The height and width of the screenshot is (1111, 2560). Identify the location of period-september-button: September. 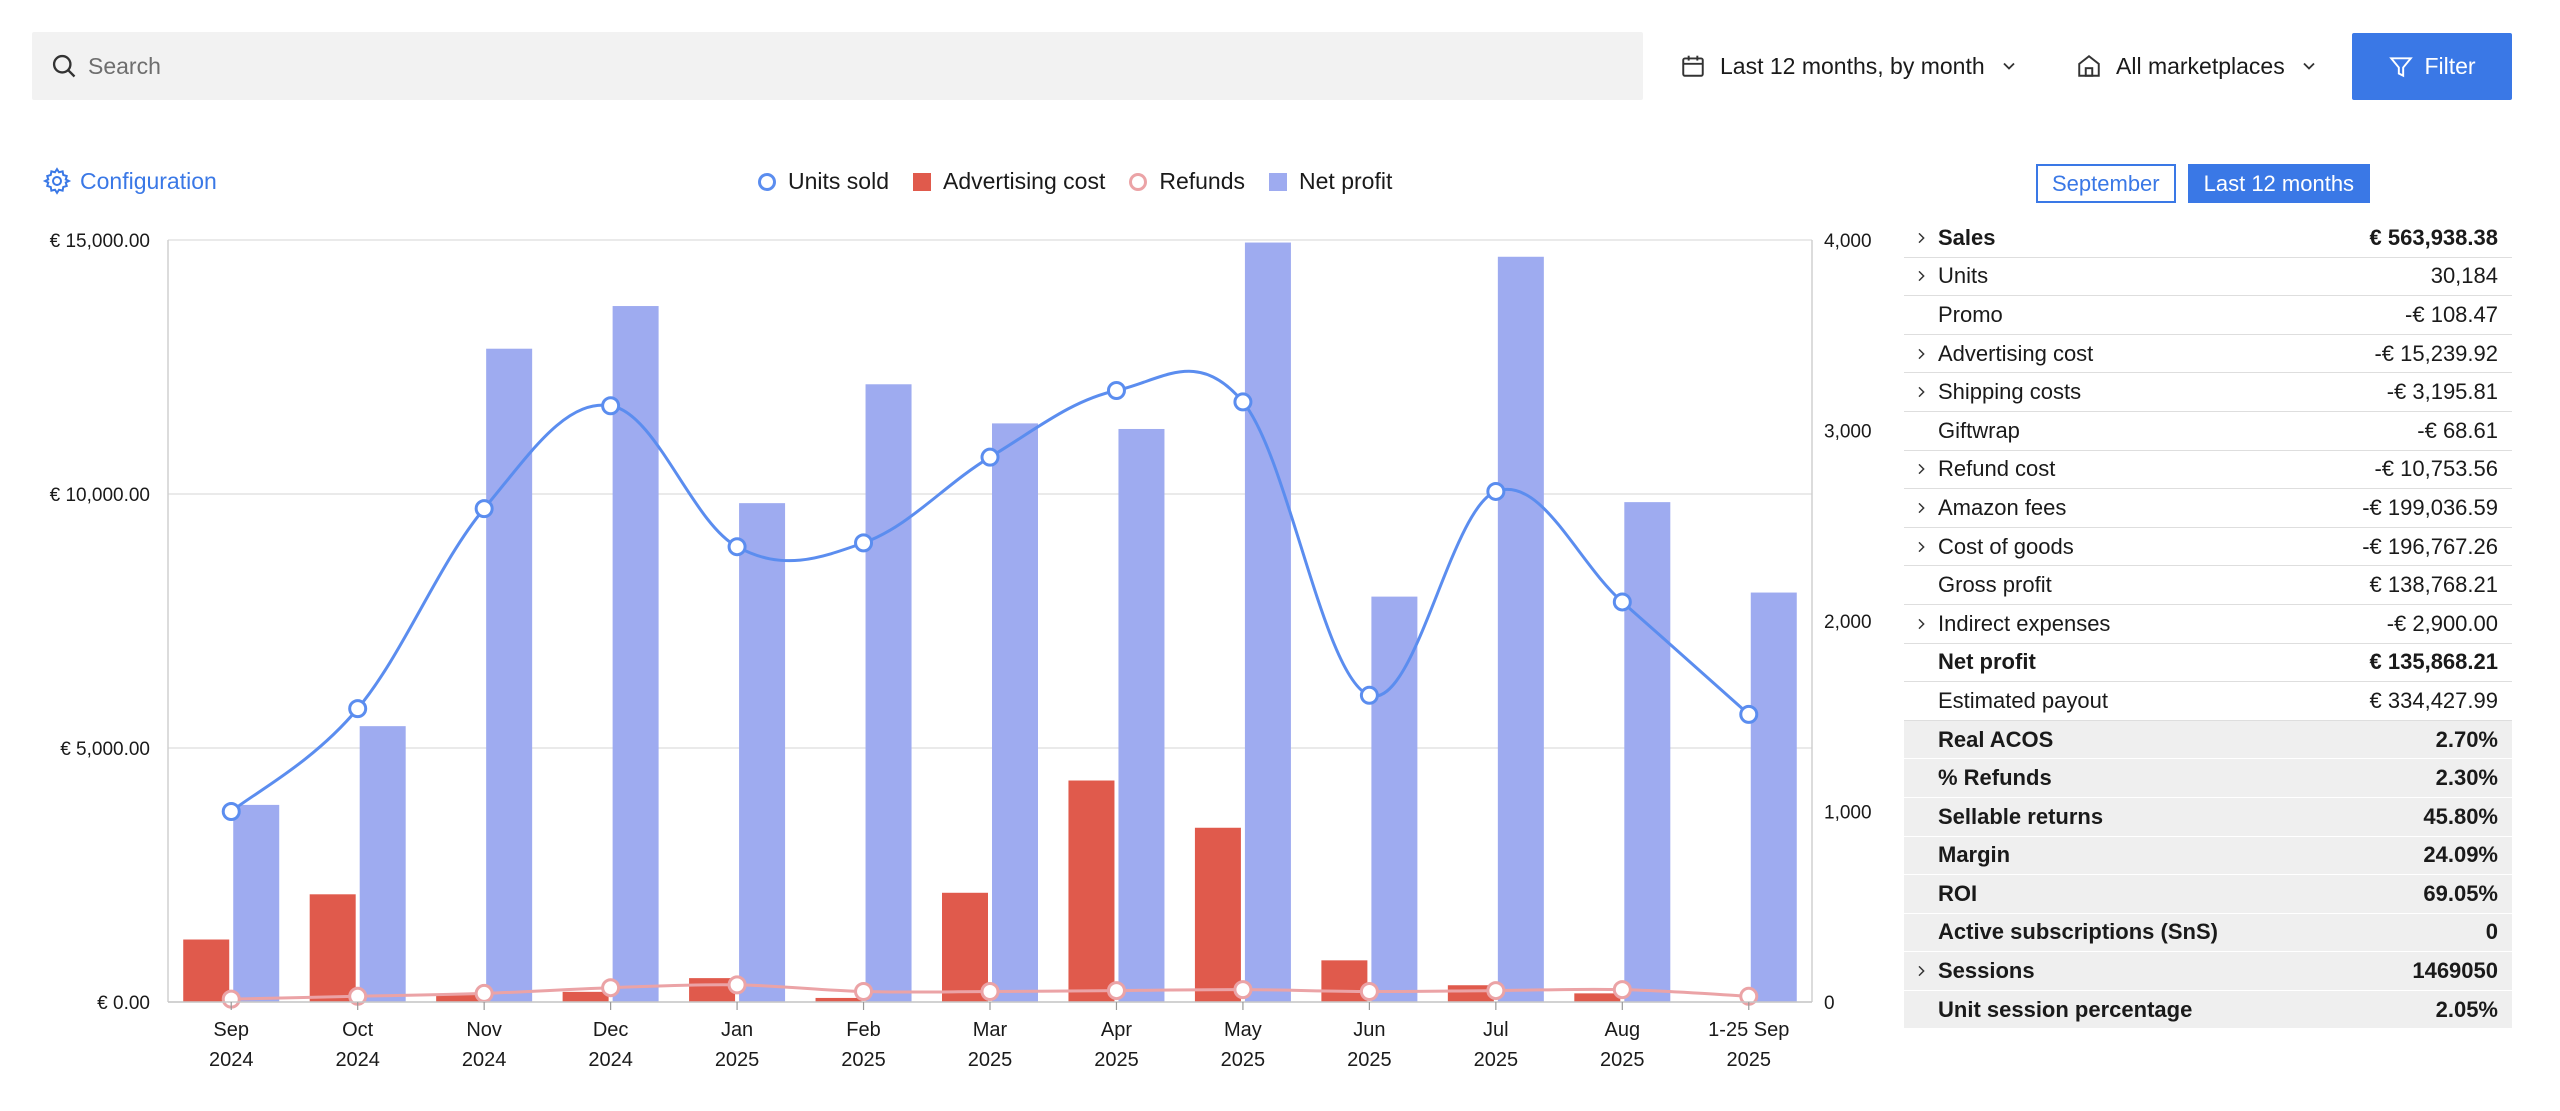
(2106, 183).